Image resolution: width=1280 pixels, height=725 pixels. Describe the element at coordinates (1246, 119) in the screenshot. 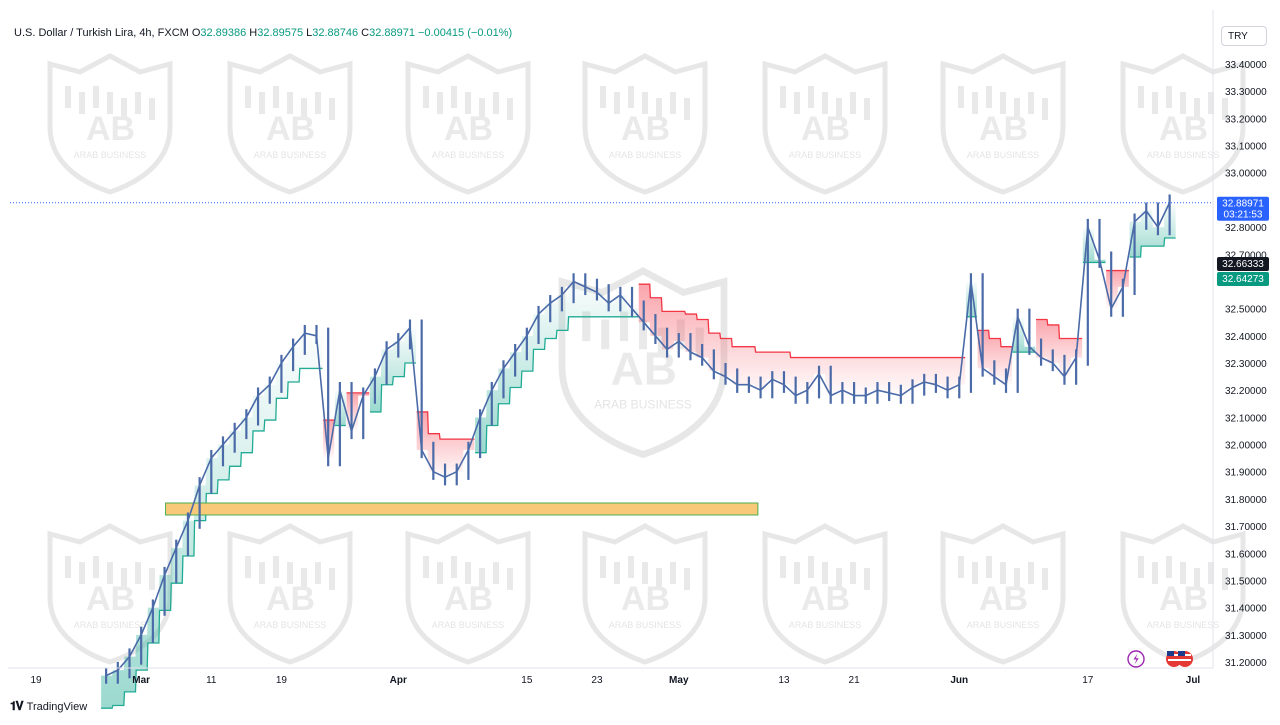

I see `y-tick-label: 33.20000` at that location.